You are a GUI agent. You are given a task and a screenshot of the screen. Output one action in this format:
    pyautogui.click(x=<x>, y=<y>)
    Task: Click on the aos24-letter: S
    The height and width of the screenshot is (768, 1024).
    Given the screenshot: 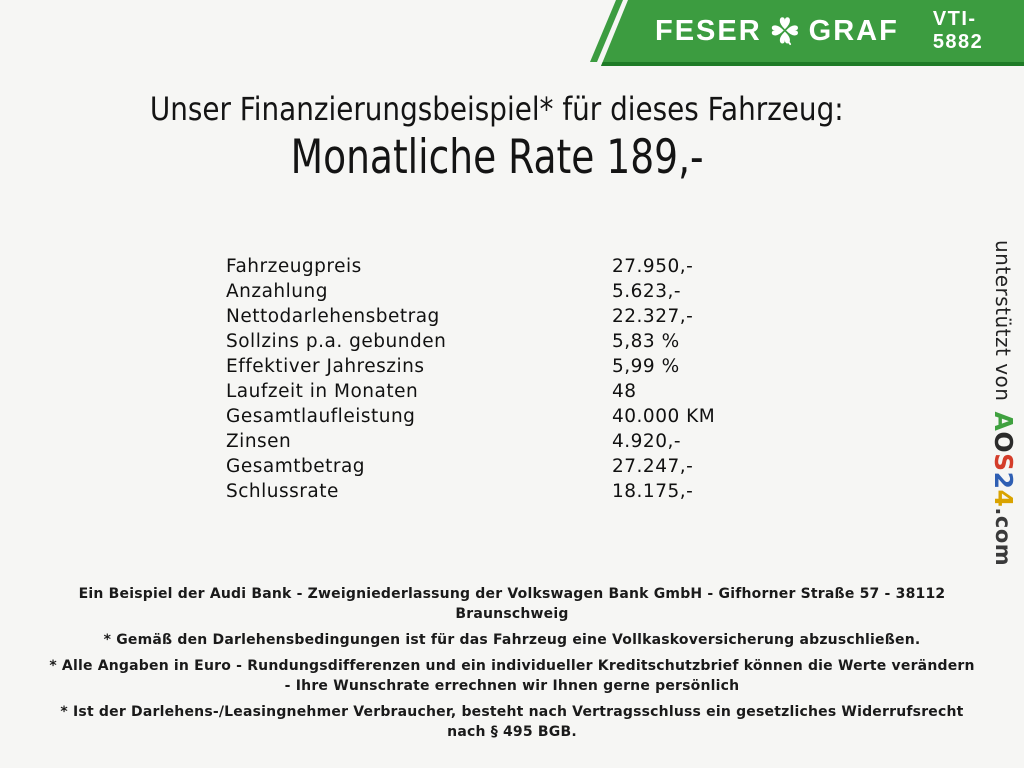 What is the action you would take?
    pyautogui.click(x=1003, y=462)
    